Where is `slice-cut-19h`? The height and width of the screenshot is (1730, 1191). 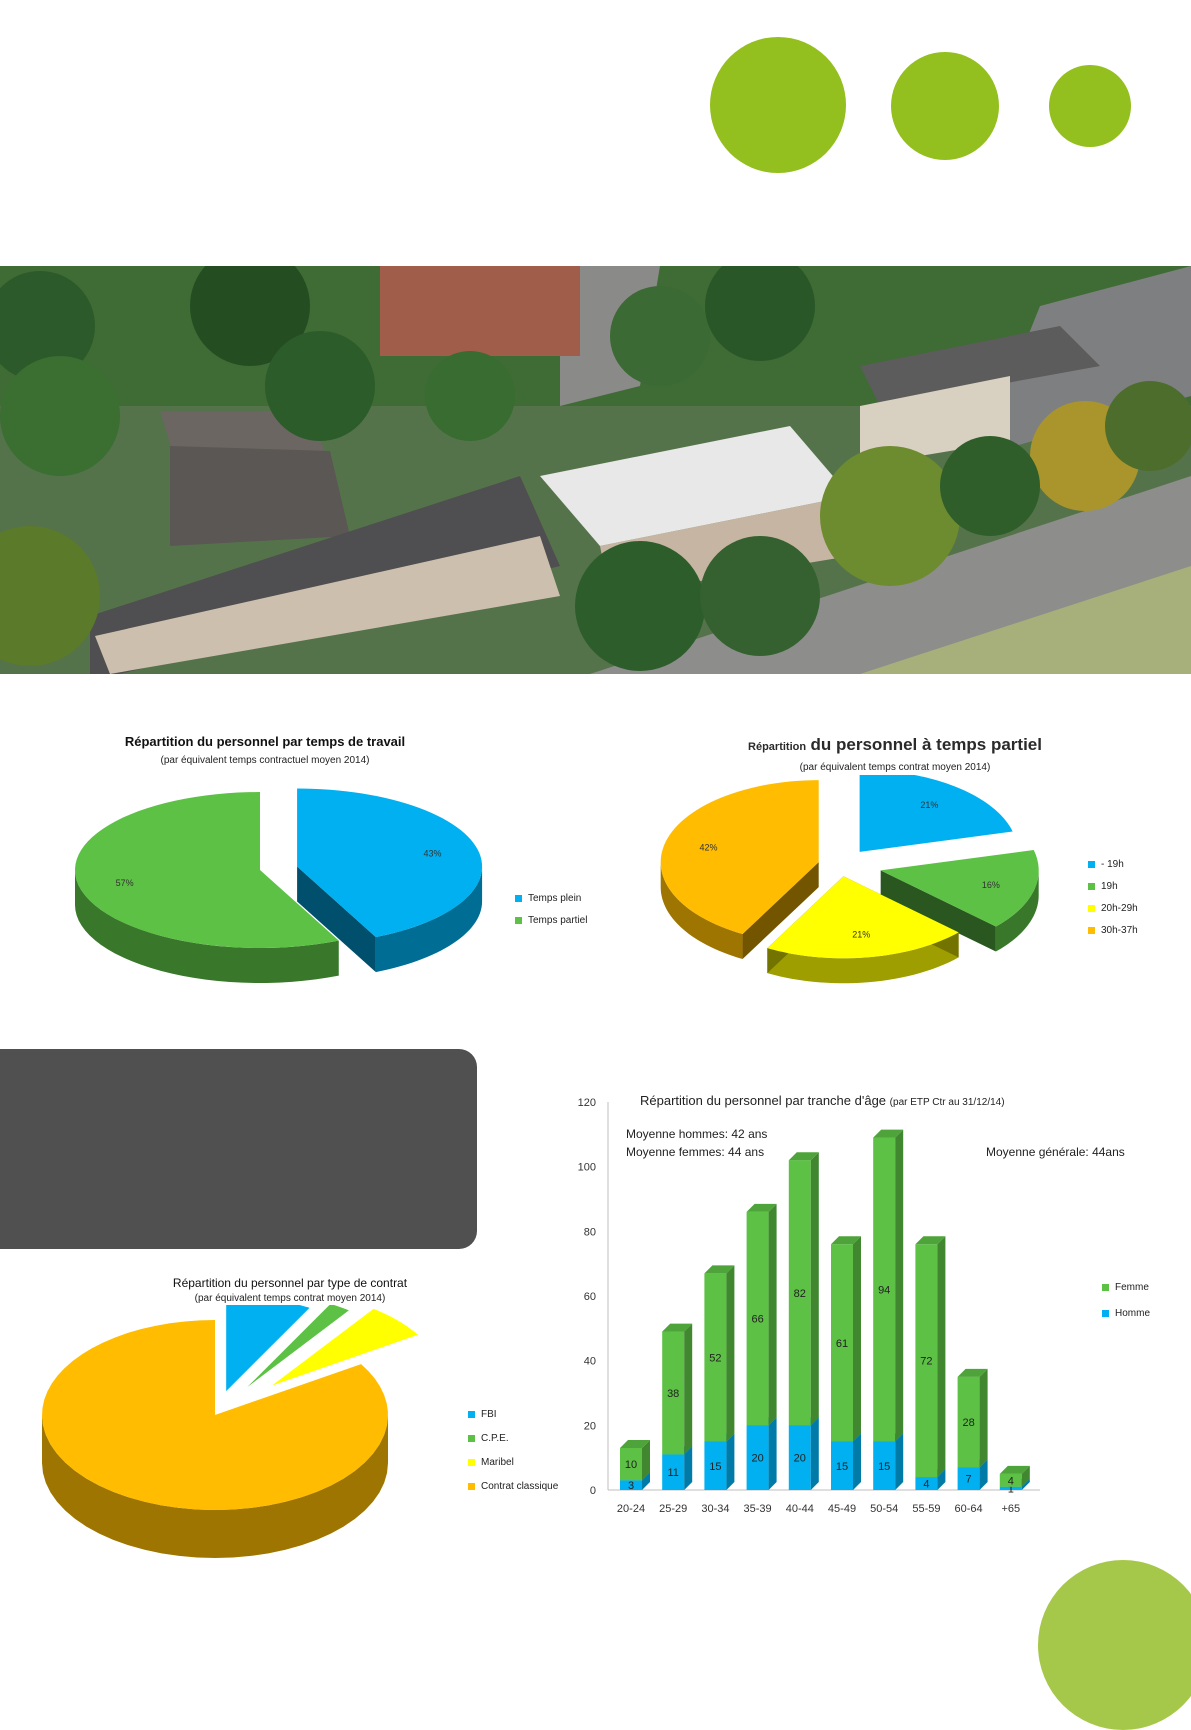
slice-cut-19h is located at coordinates (938, 911).